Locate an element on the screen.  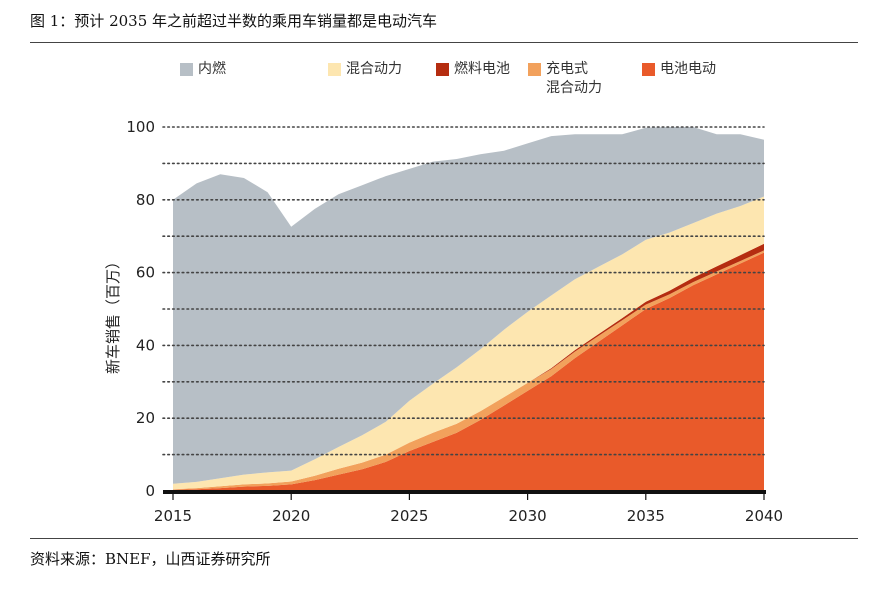
y-tick-label: 80 is located at coordinates (145, 200).